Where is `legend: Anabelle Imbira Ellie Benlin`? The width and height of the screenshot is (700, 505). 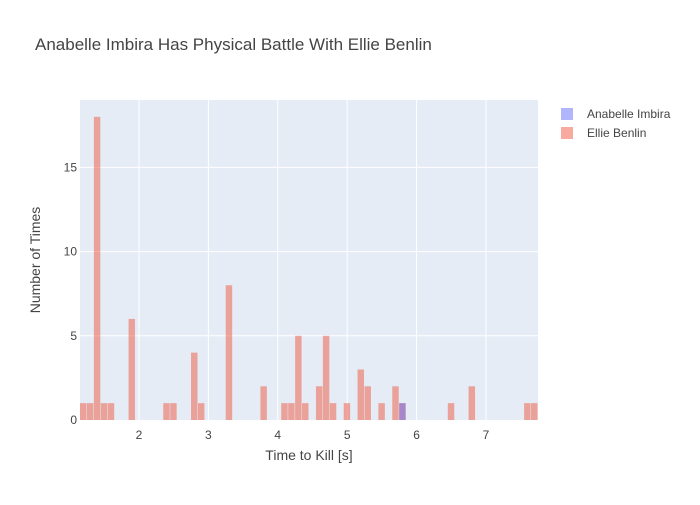
legend: Anabelle Imbira Ellie Benlin is located at coordinates (616, 123).